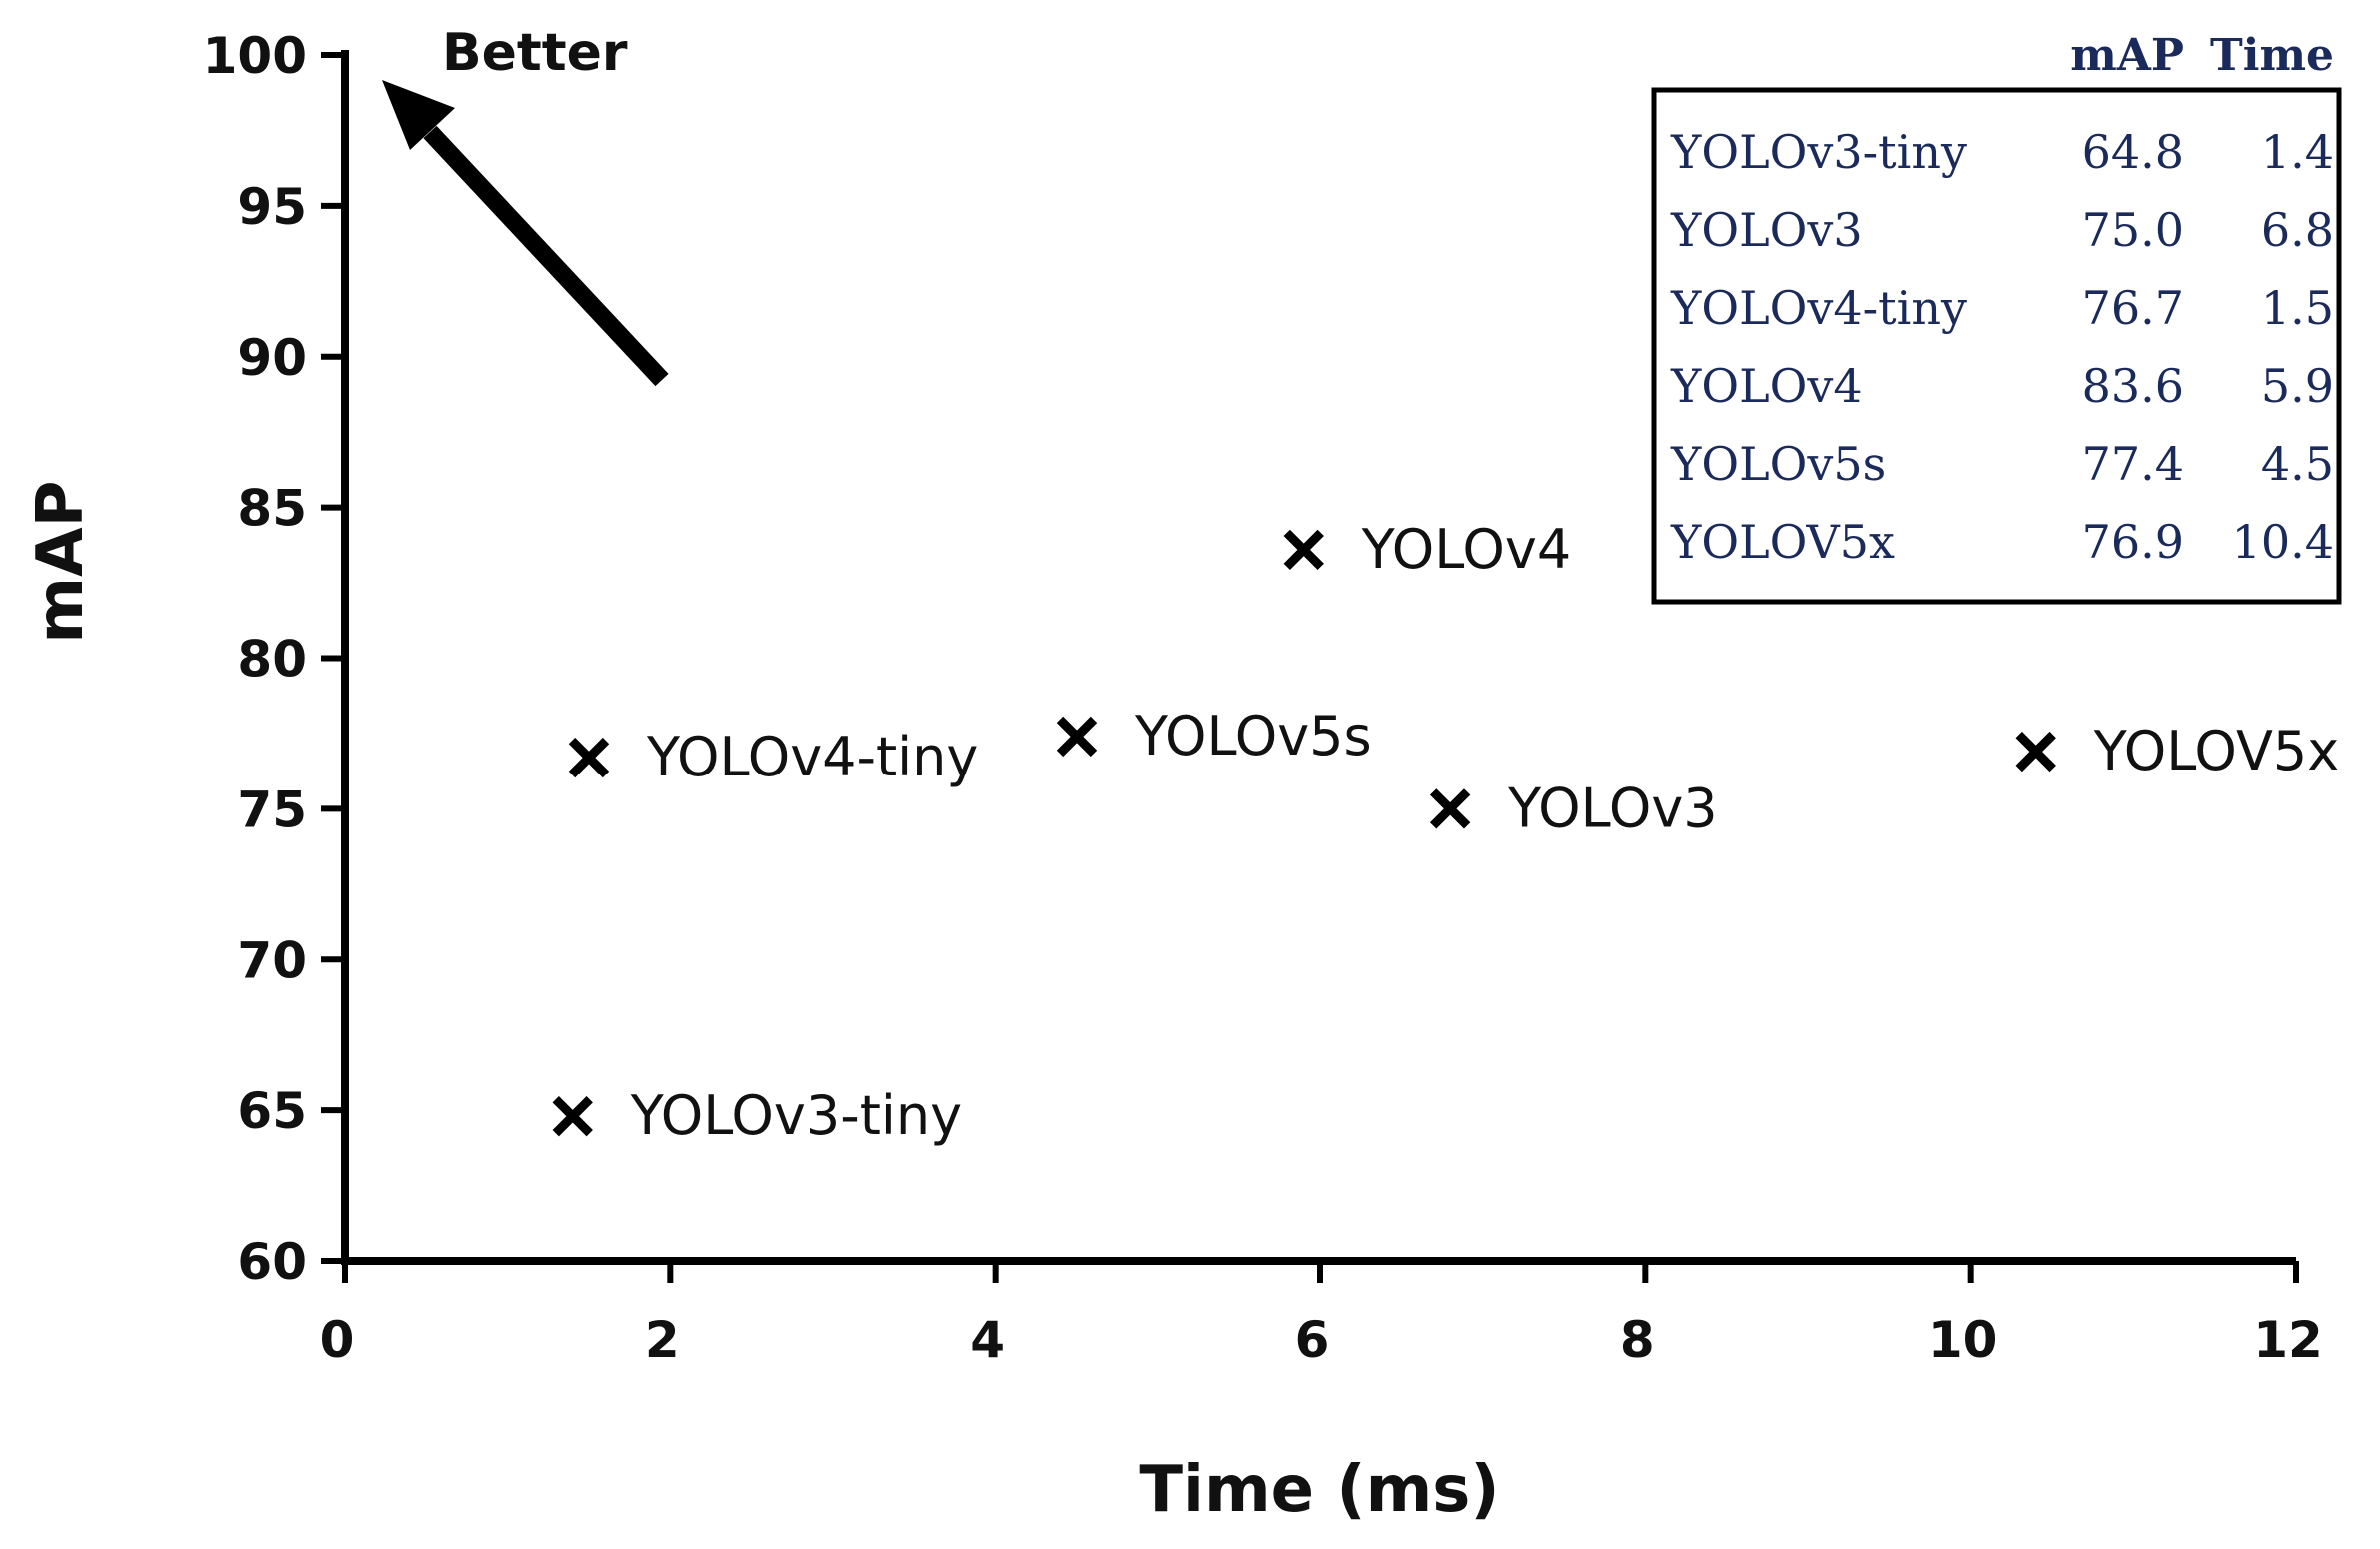 The height and width of the screenshot is (1549, 2380). Describe the element at coordinates (1782, 542) in the screenshot. I see `table-cell-model: YOLOV5x` at that location.